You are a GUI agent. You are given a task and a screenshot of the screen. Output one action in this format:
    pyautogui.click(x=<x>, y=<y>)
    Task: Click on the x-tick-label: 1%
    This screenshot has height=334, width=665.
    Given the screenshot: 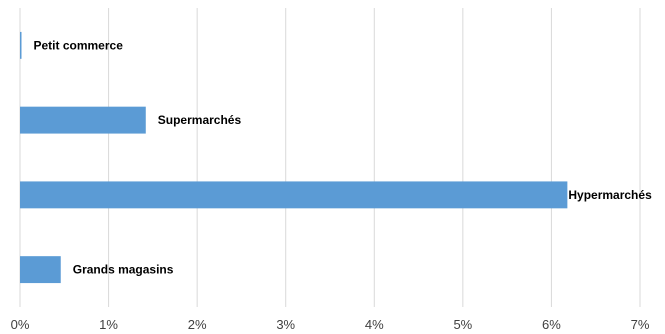 What is the action you would take?
    pyautogui.click(x=108, y=324)
    